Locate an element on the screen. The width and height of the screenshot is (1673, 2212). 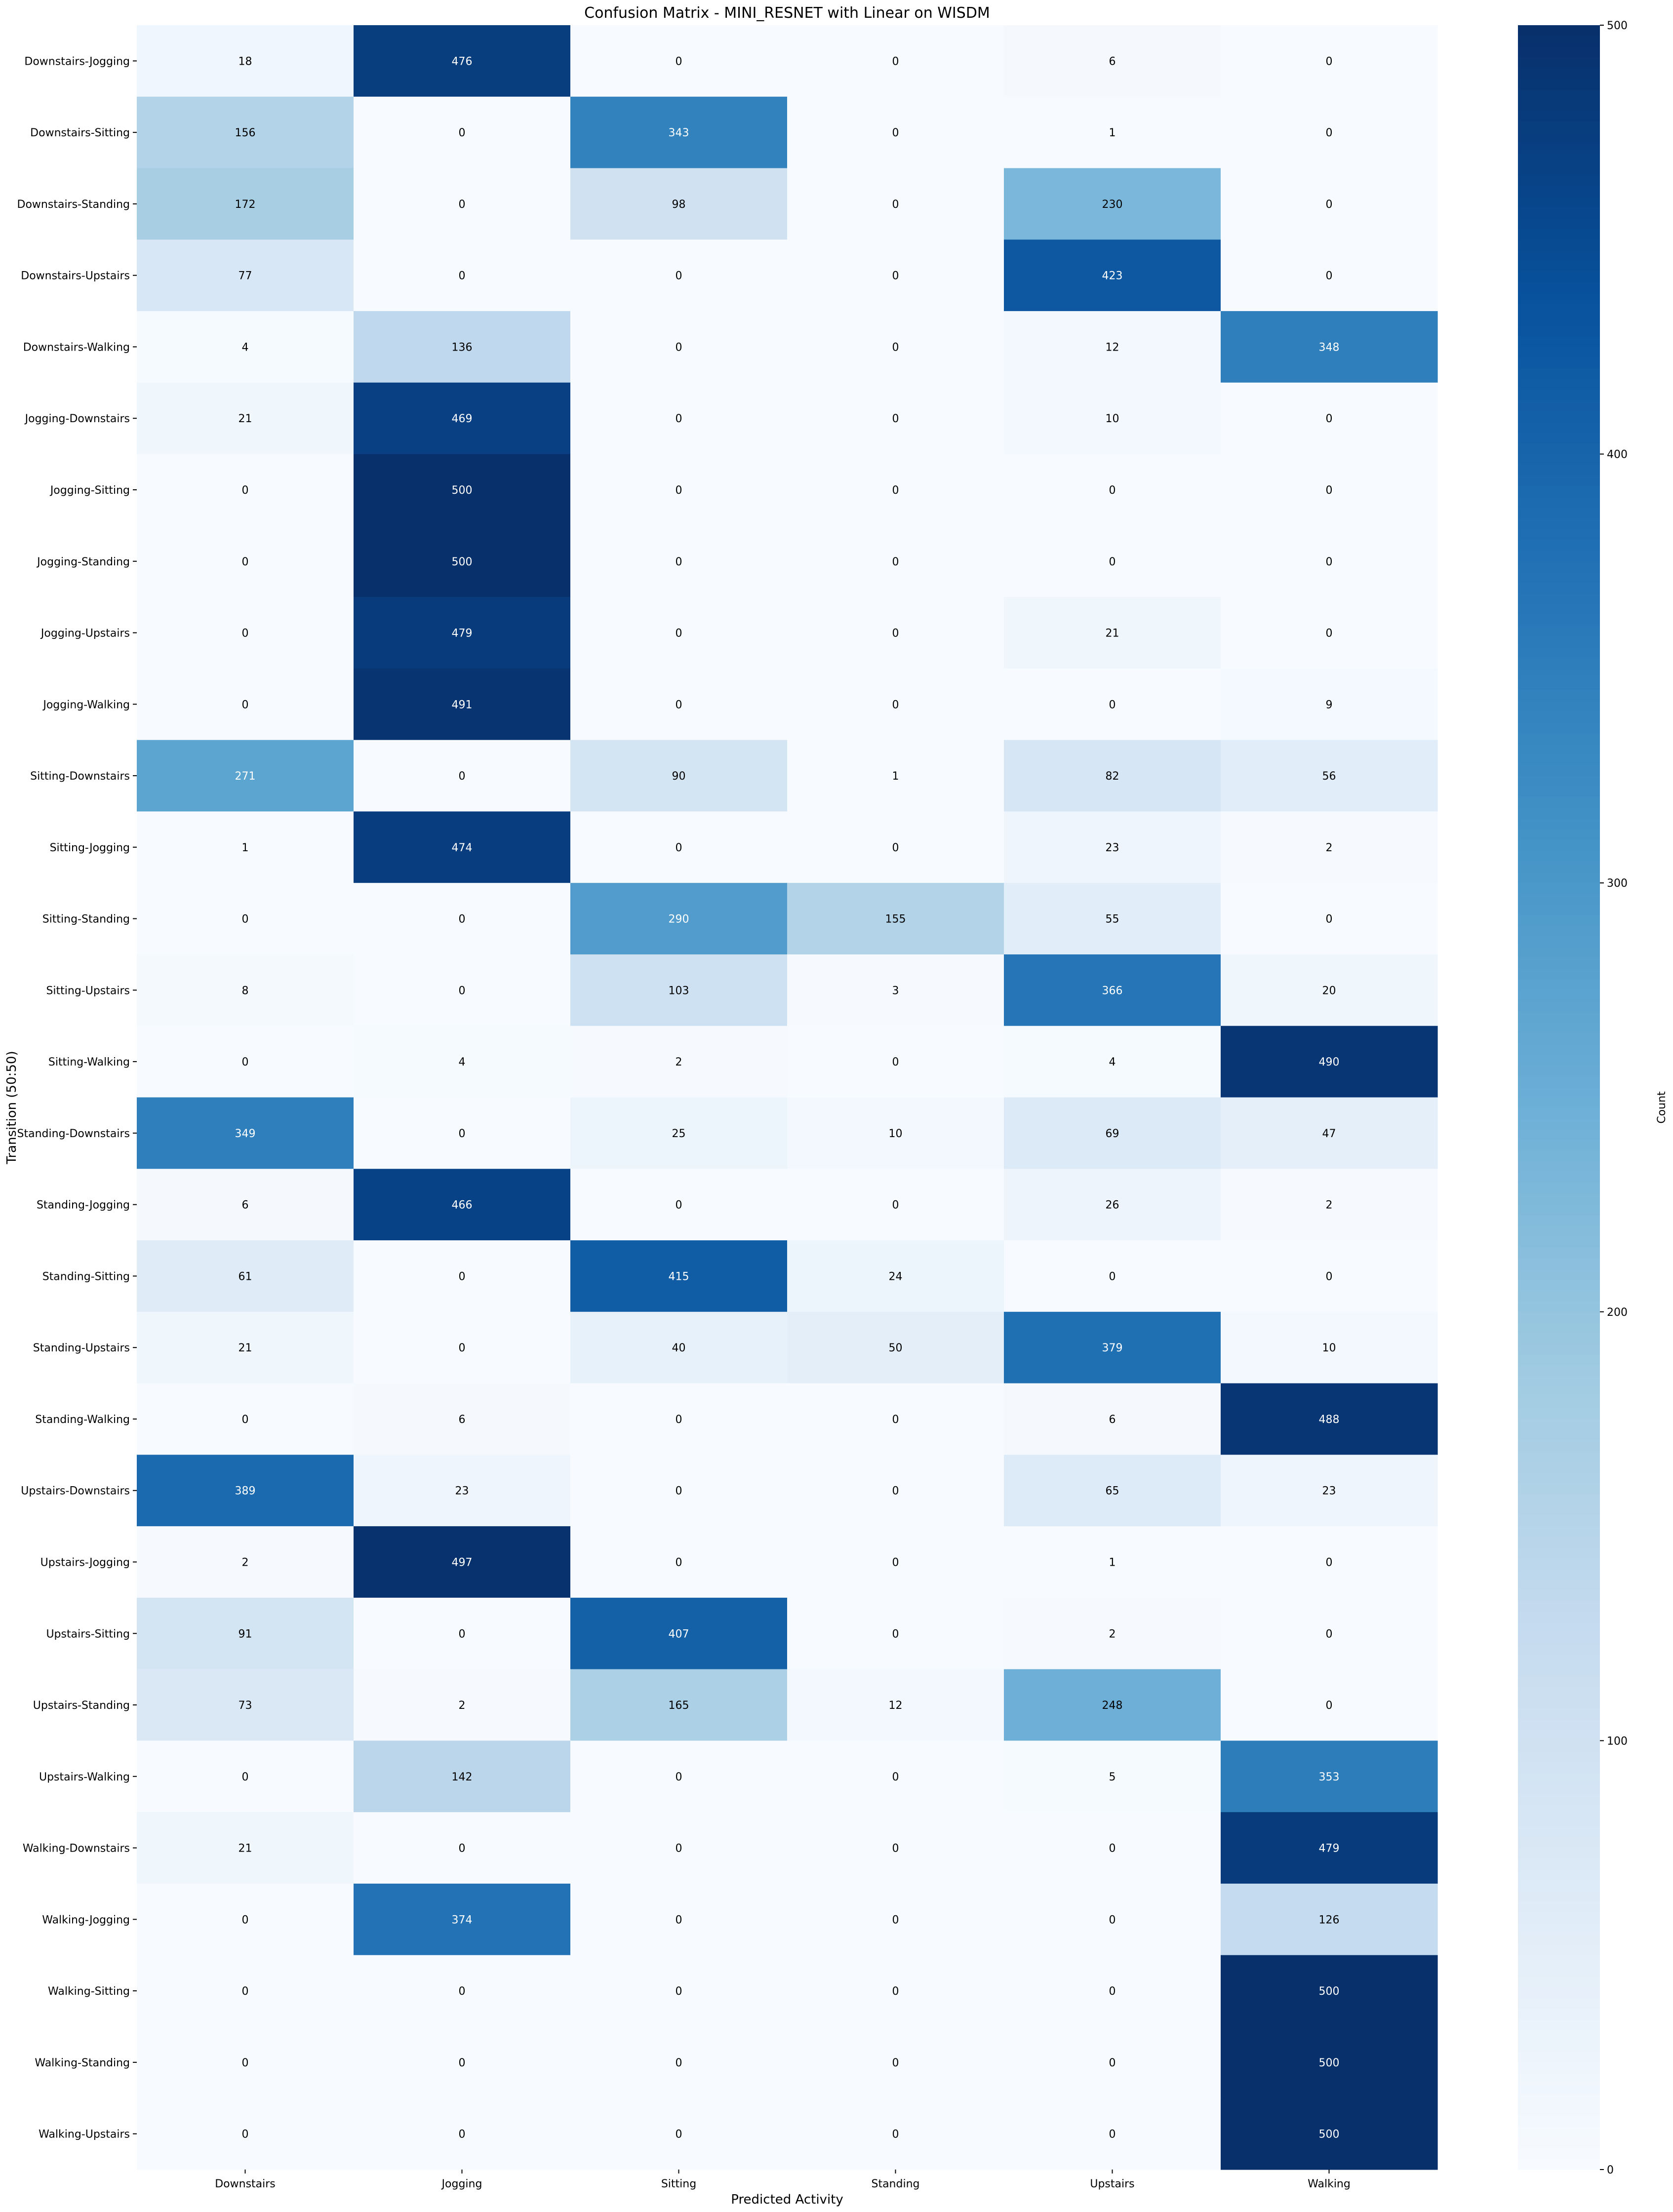
cell-value-label: 353 is located at coordinates (1330, 1777).